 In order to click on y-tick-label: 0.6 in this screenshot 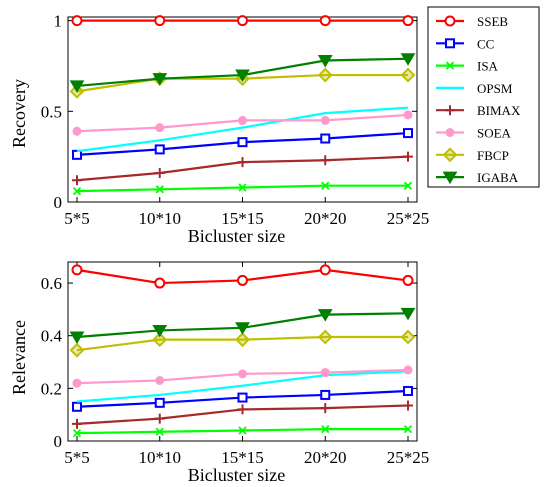, I will do `click(51, 283)`.